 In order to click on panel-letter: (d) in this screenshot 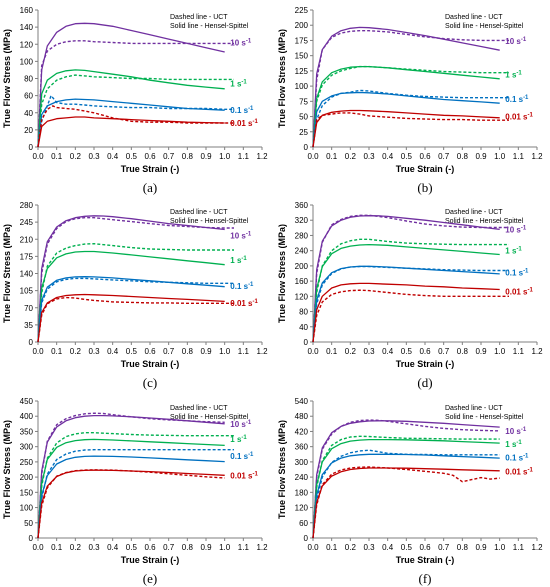, I will do `click(425, 382)`.